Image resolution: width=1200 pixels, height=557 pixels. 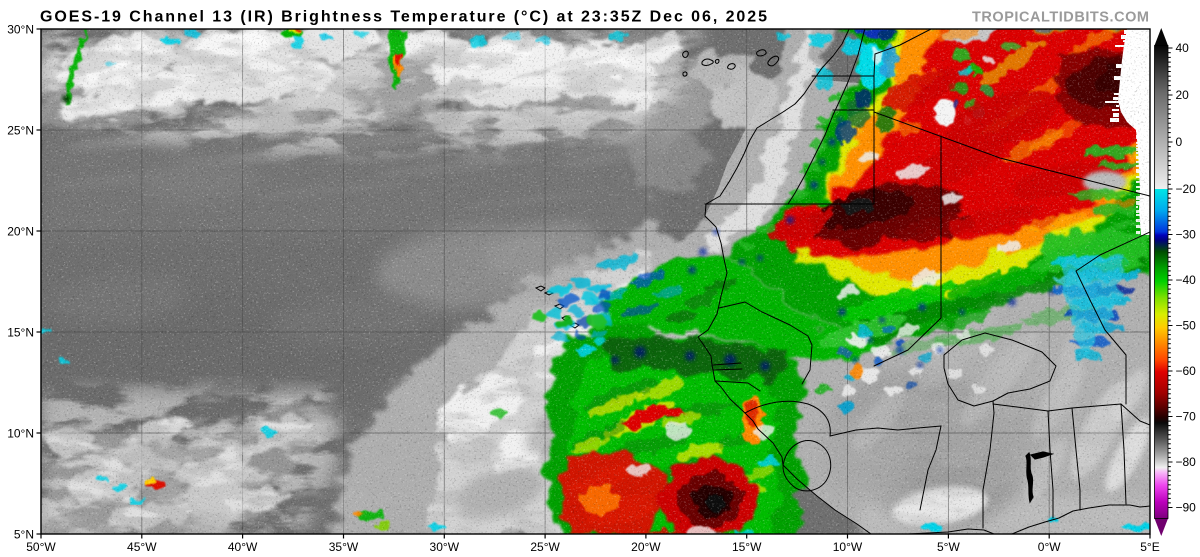 I want to click on svg-text: 10°N, so click(x=20, y=433).